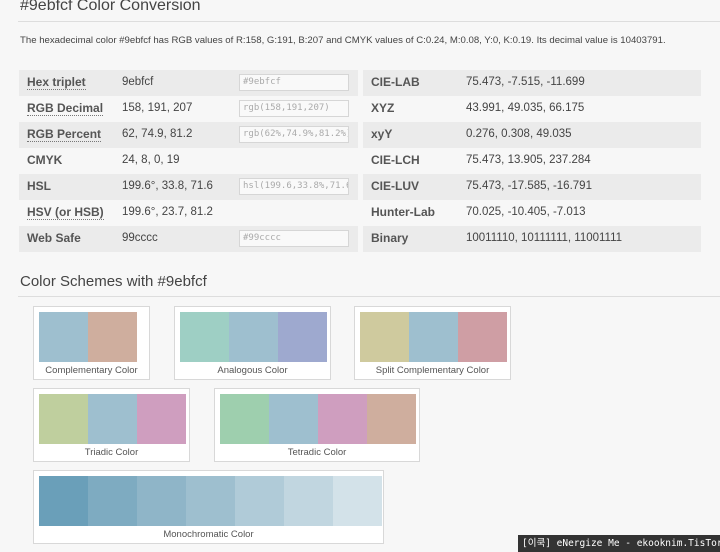  I want to click on analogous-scheme: Analogous Color, so click(252, 343).